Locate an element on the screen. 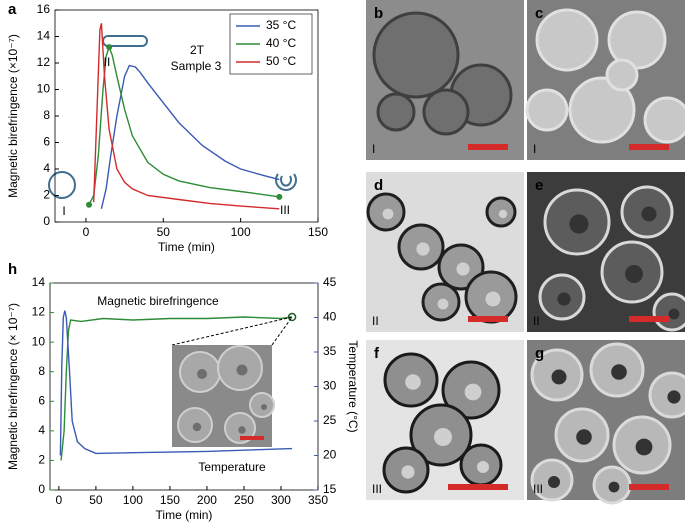 Image resolution: width=685 pixels, height=526 pixels. y2-tick-label: 15 is located at coordinates (330, 489).